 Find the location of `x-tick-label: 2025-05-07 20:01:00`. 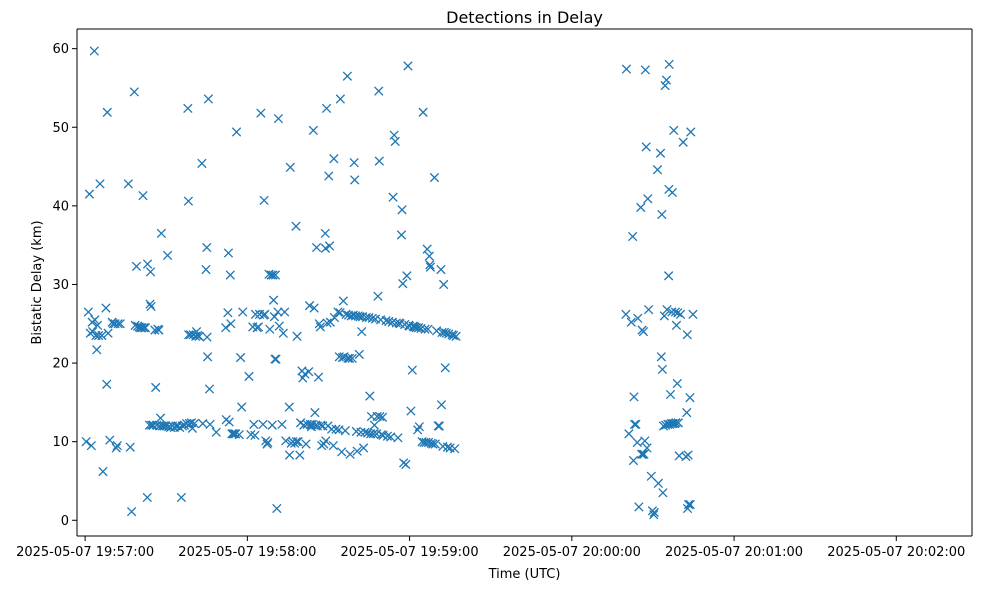

x-tick-label: 2025-05-07 20:01:00 is located at coordinates (734, 552).